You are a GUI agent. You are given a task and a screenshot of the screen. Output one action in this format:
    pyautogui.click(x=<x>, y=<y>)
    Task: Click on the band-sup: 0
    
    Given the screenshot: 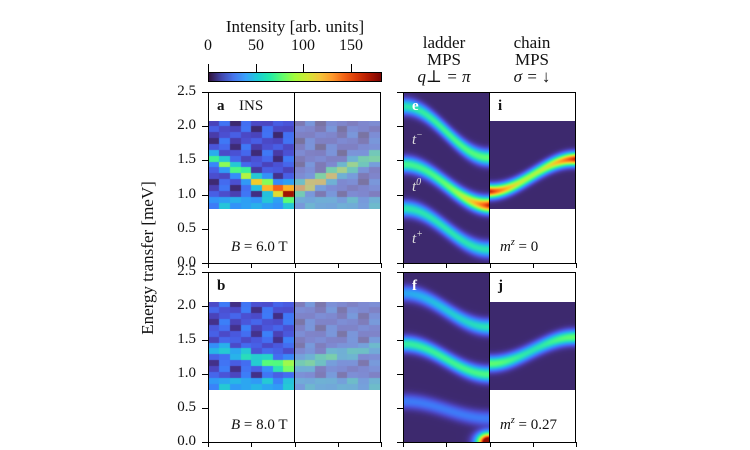 What is the action you would take?
    pyautogui.click(x=419, y=182)
    